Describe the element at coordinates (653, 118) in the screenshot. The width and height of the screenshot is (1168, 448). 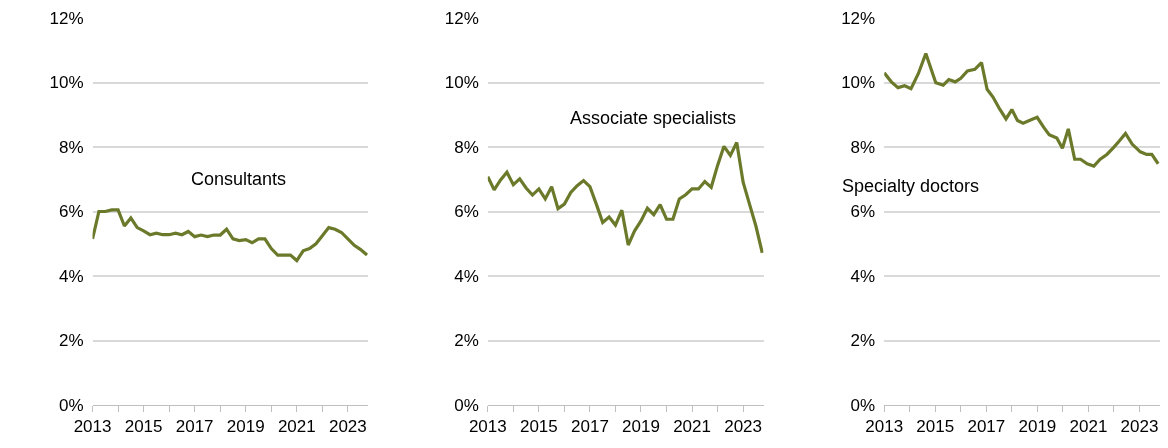
I see `series-label: Associate specialists` at that location.